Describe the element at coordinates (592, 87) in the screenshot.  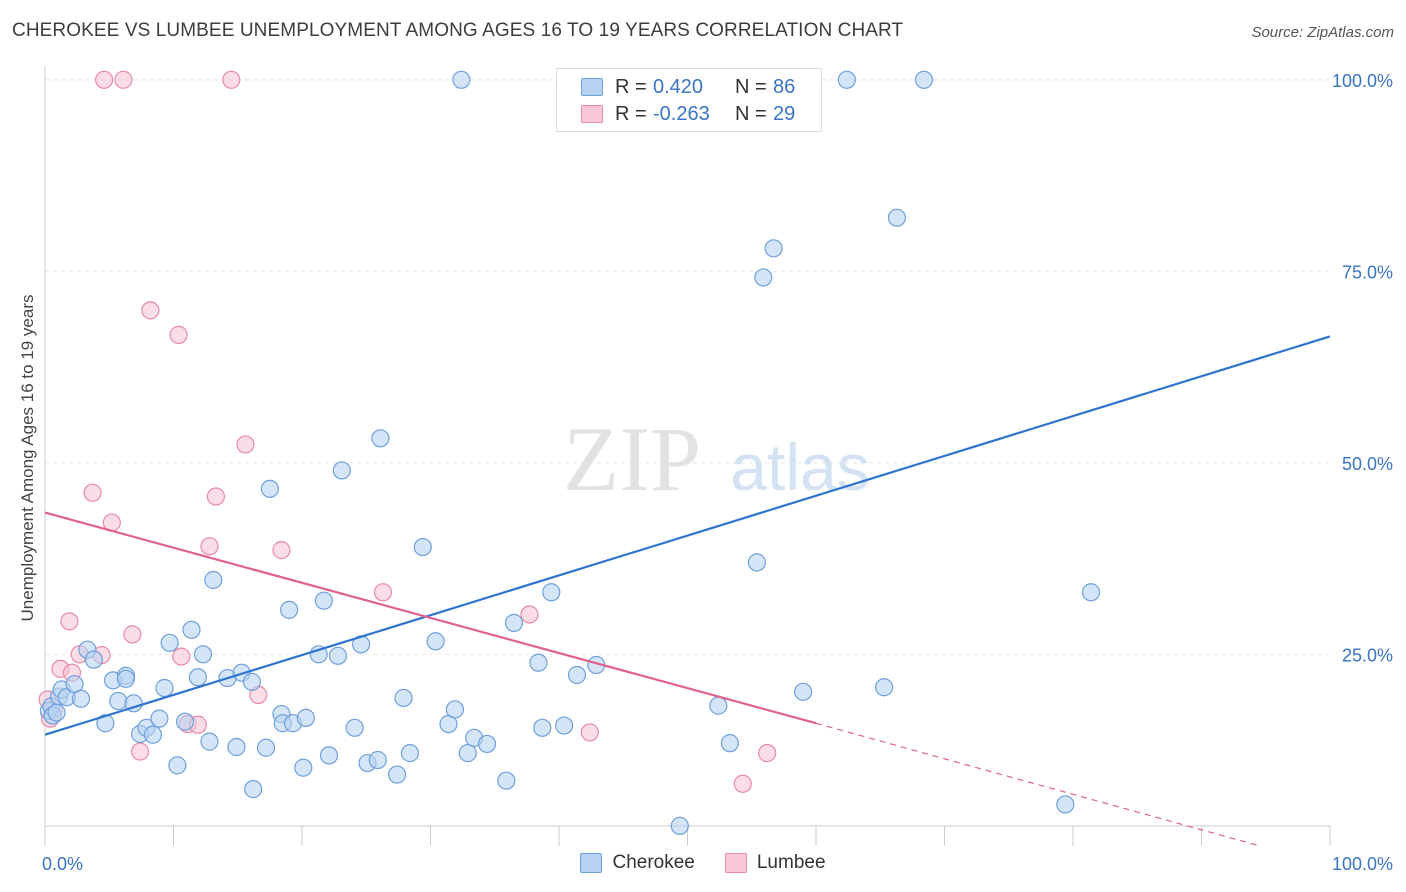
I see `cherokee-swatch` at that location.